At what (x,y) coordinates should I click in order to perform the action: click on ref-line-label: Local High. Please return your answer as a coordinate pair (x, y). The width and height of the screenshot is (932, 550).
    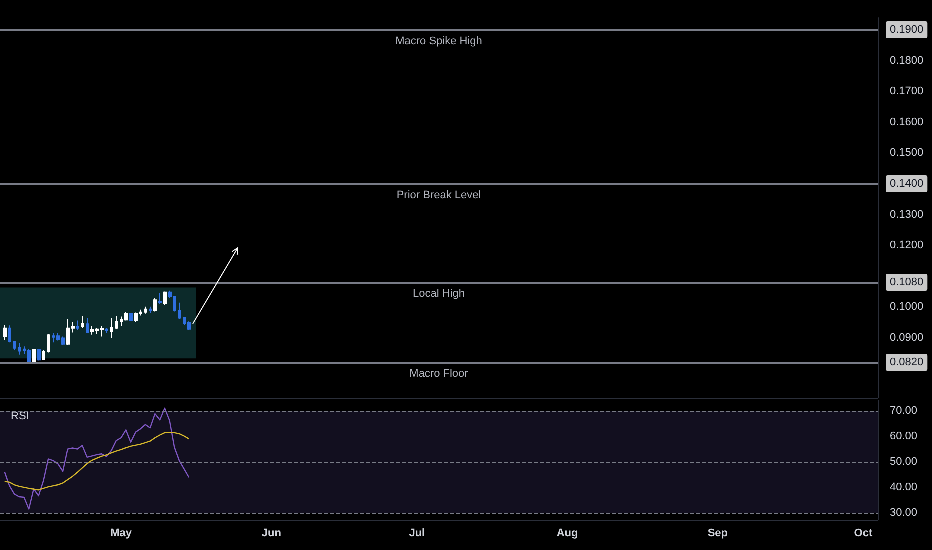
    Looking at the image, I should click on (439, 294).